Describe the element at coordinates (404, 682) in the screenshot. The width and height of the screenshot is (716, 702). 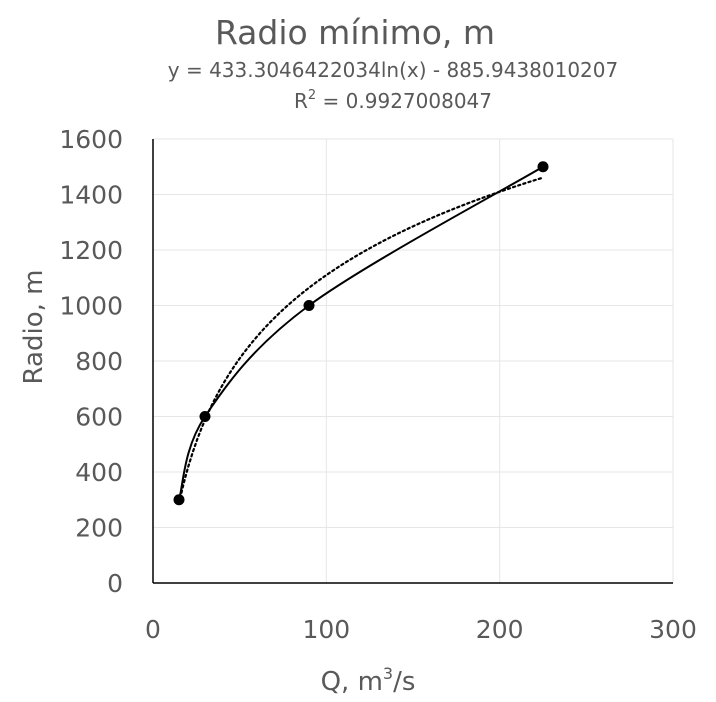
I see `x-axis-title-suffix: /s` at that location.